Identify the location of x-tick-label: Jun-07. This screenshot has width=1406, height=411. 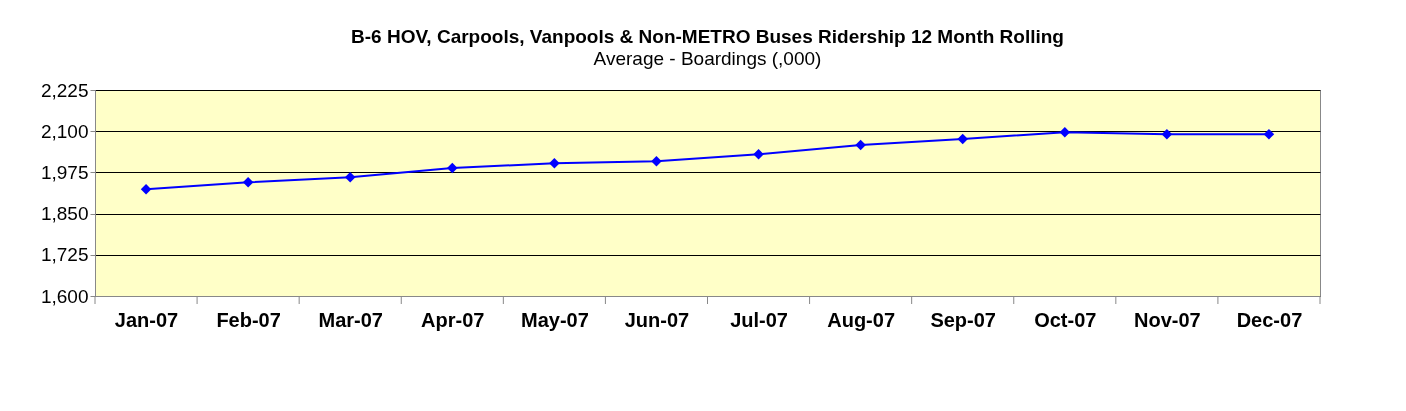
(657, 319).